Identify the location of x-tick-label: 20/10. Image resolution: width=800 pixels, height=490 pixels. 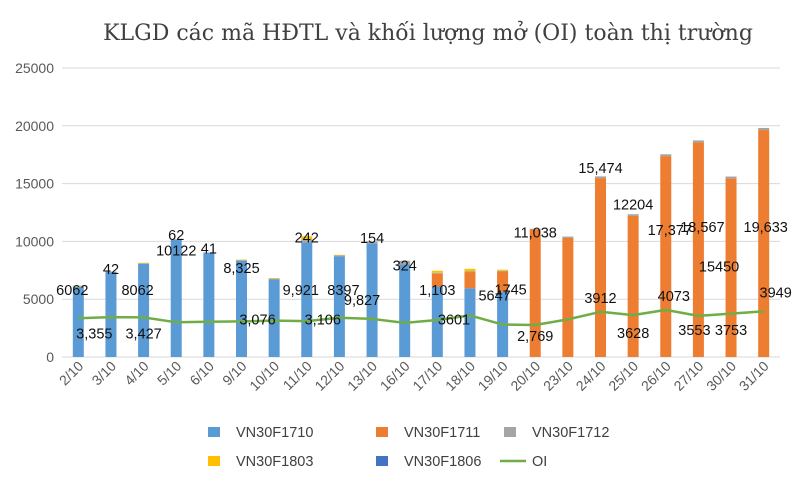
(525, 376).